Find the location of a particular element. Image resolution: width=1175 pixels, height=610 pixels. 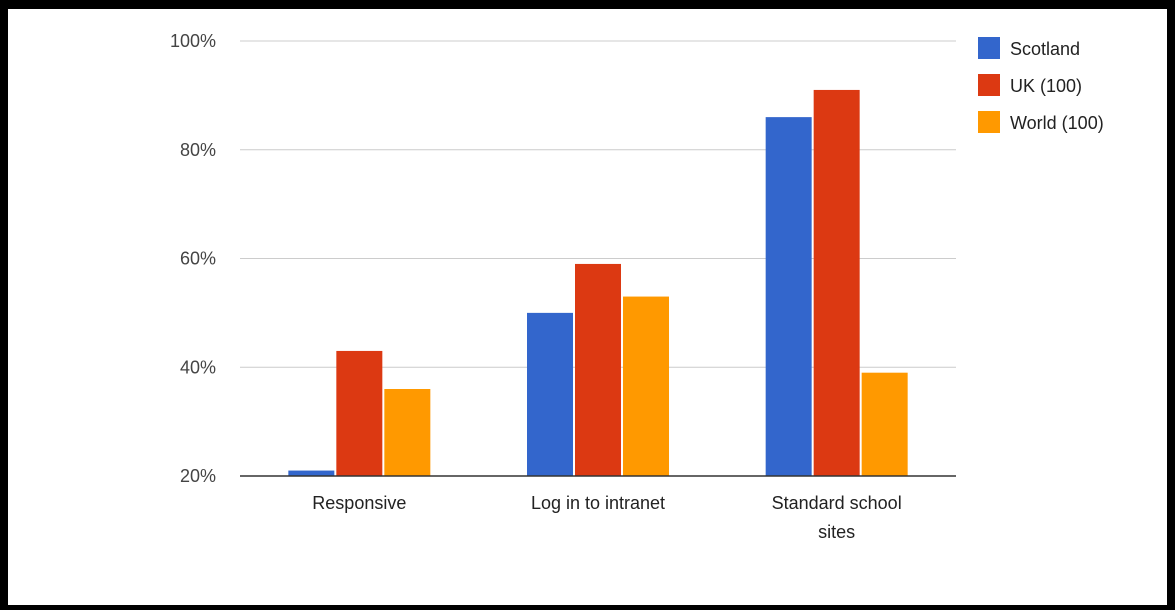

legend-label-uk-100: UK (100) is located at coordinates (1046, 86).